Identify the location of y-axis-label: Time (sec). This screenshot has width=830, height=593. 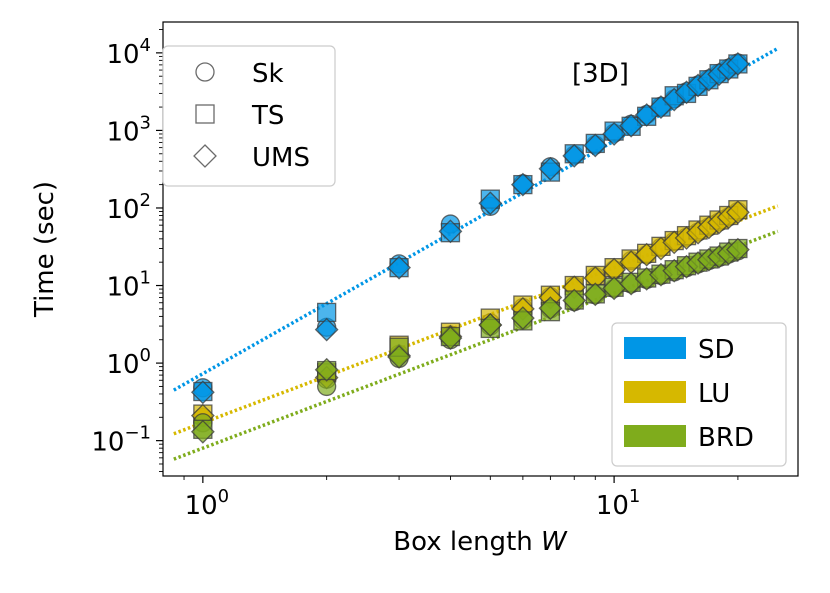
(45, 249).